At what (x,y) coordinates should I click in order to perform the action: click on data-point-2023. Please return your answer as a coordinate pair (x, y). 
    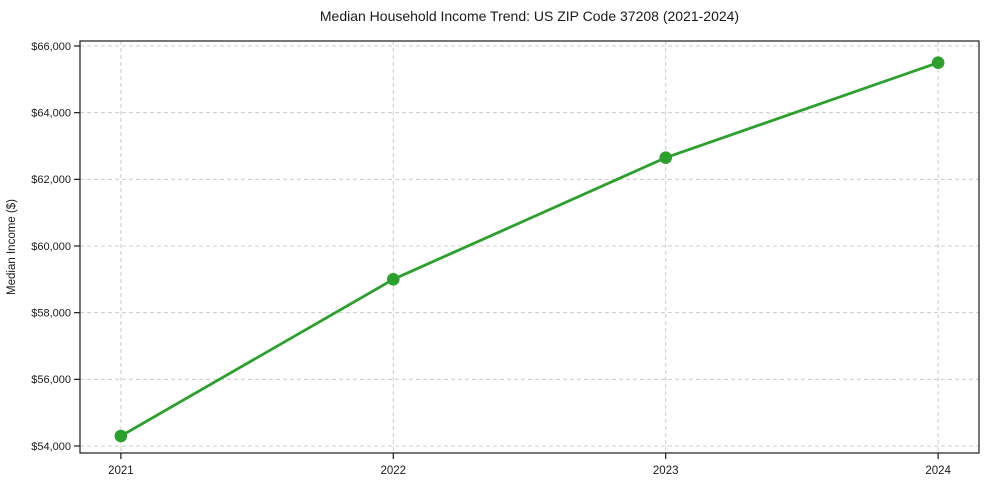
    Looking at the image, I should click on (666, 157).